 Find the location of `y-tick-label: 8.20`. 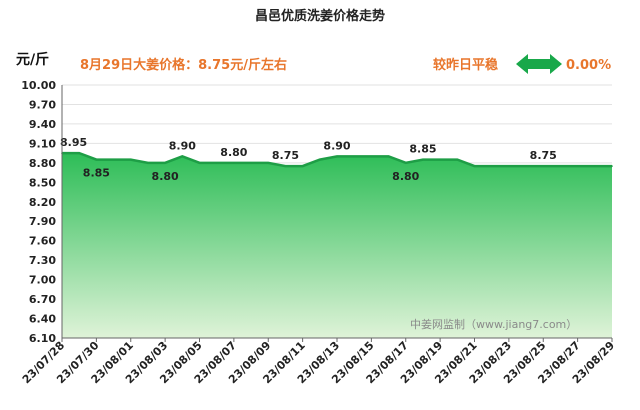

y-tick-label: 8.20 is located at coordinates (42, 202).